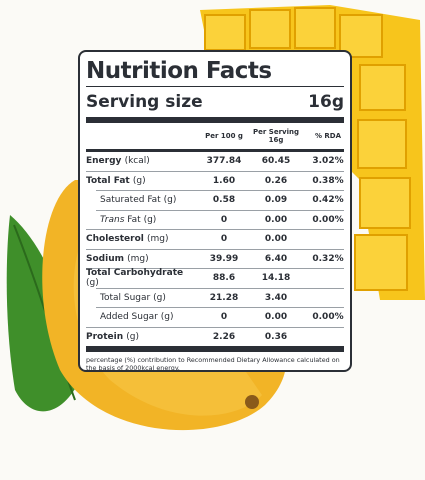  What do you see at coordinates (129, 317) in the screenshot?
I see `nutrient-name: Added Sugar` at bounding box center [129, 317].